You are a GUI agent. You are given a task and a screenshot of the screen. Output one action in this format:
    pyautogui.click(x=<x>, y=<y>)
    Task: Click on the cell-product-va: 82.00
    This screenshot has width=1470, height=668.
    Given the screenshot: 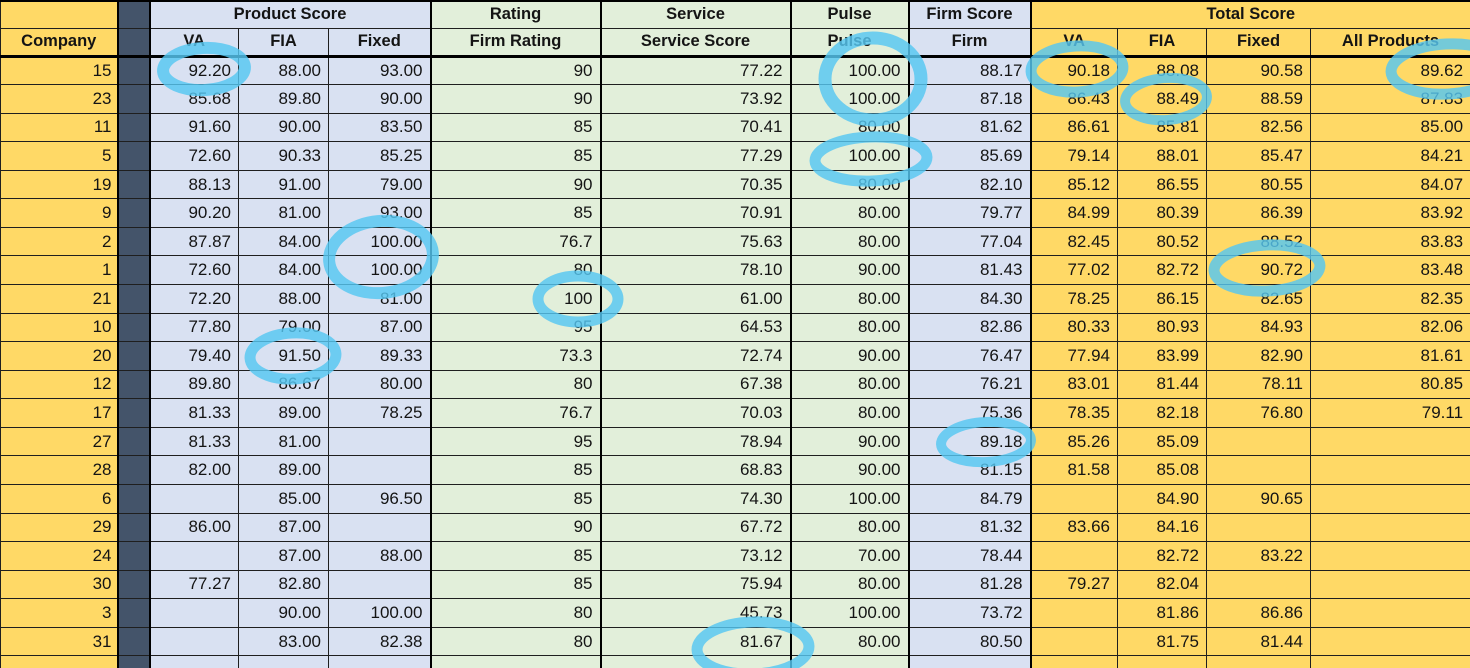 What is the action you would take?
    pyautogui.click(x=193, y=470)
    